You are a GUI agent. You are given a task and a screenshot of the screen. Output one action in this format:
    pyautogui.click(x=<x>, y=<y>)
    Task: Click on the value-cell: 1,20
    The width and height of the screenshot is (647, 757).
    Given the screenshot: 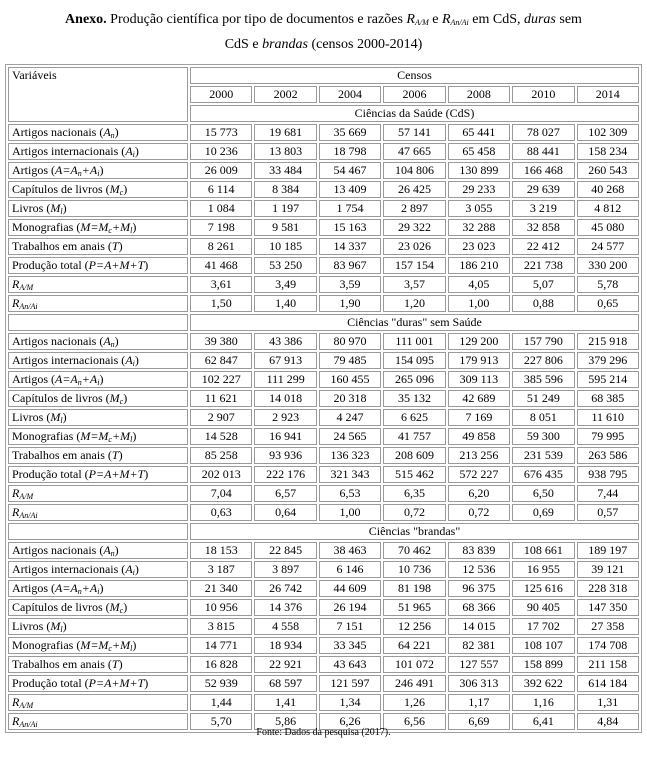 What is the action you would take?
    pyautogui.click(x=414, y=303)
    